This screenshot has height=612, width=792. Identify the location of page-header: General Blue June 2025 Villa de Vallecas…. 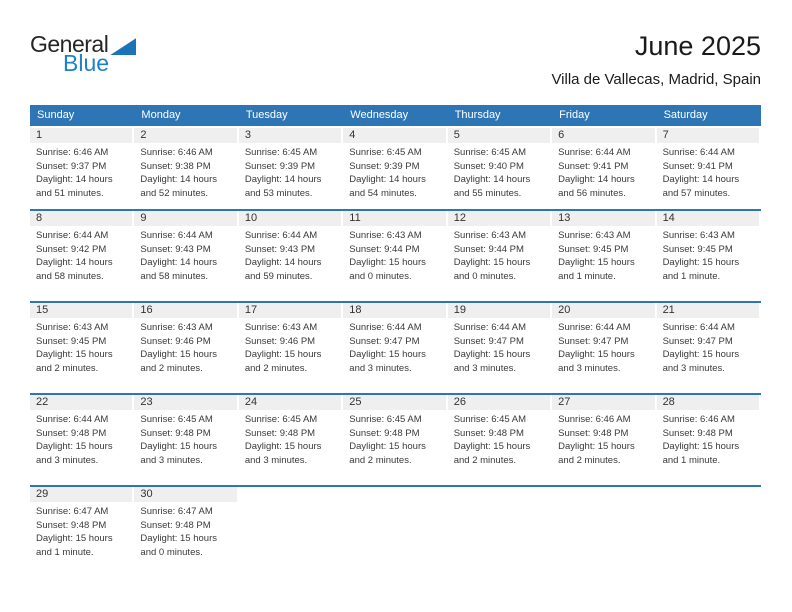
(395, 43).